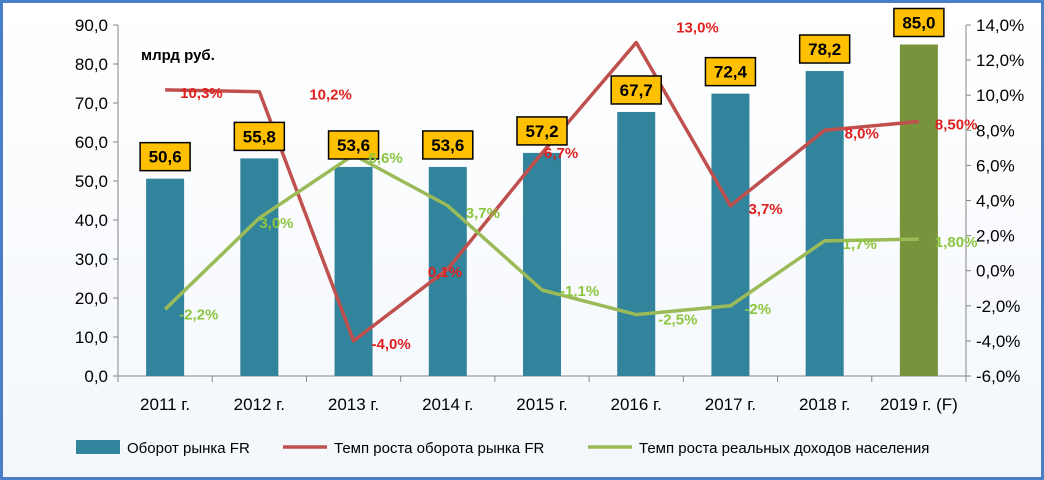  Describe the element at coordinates (91, 181) in the screenshot. I see `y-left-tick-label: 50,0` at that location.